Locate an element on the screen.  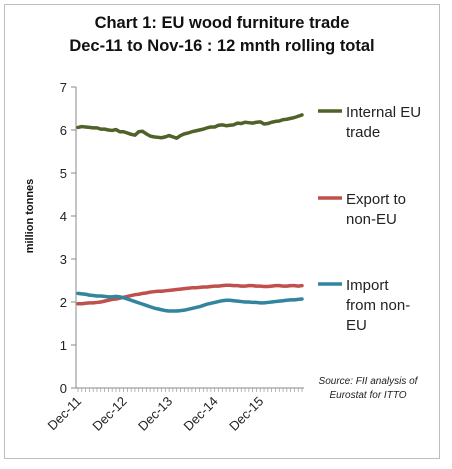
x-tick-label: Dec-14 is located at coordinates (201, 414).